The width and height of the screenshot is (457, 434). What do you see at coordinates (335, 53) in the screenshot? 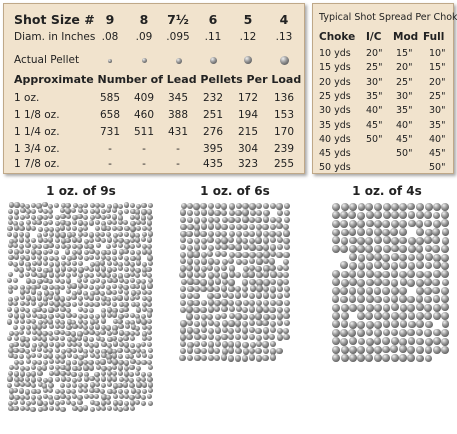
I see `choke-distance: 10 yds` at bounding box center [335, 53].